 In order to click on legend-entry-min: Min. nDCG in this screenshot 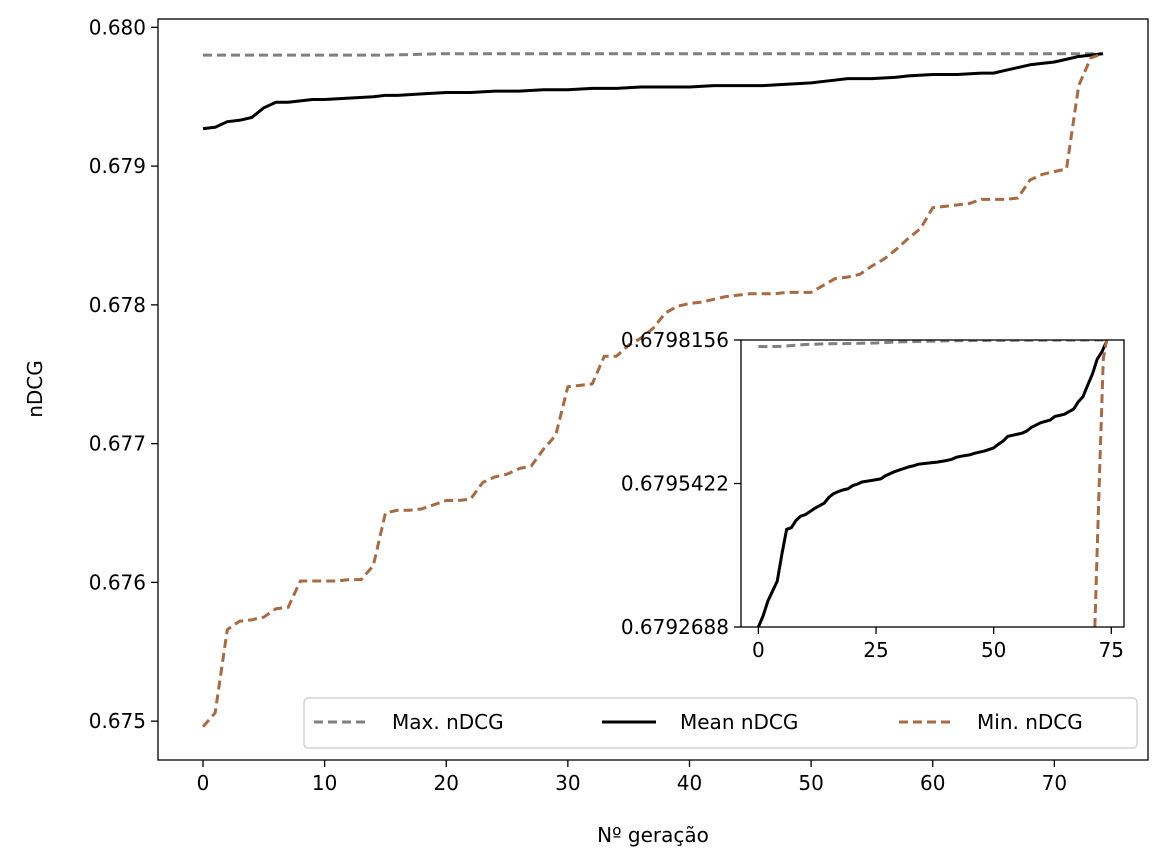, I will do `click(991, 722)`.